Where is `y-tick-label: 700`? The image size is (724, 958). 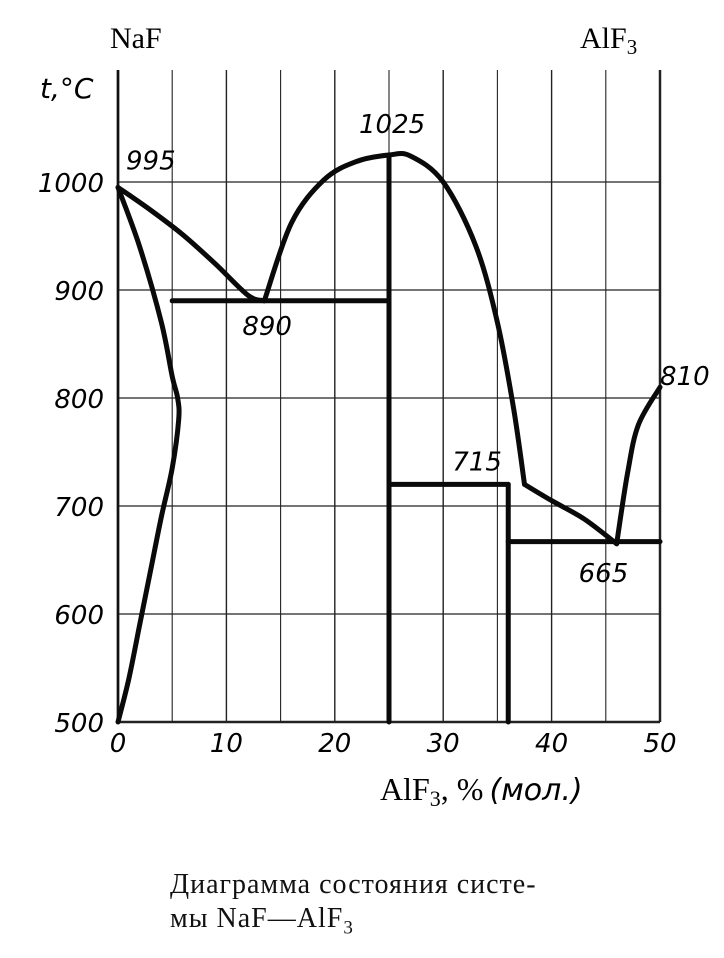 y-tick-label: 700 is located at coordinates (79, 508).